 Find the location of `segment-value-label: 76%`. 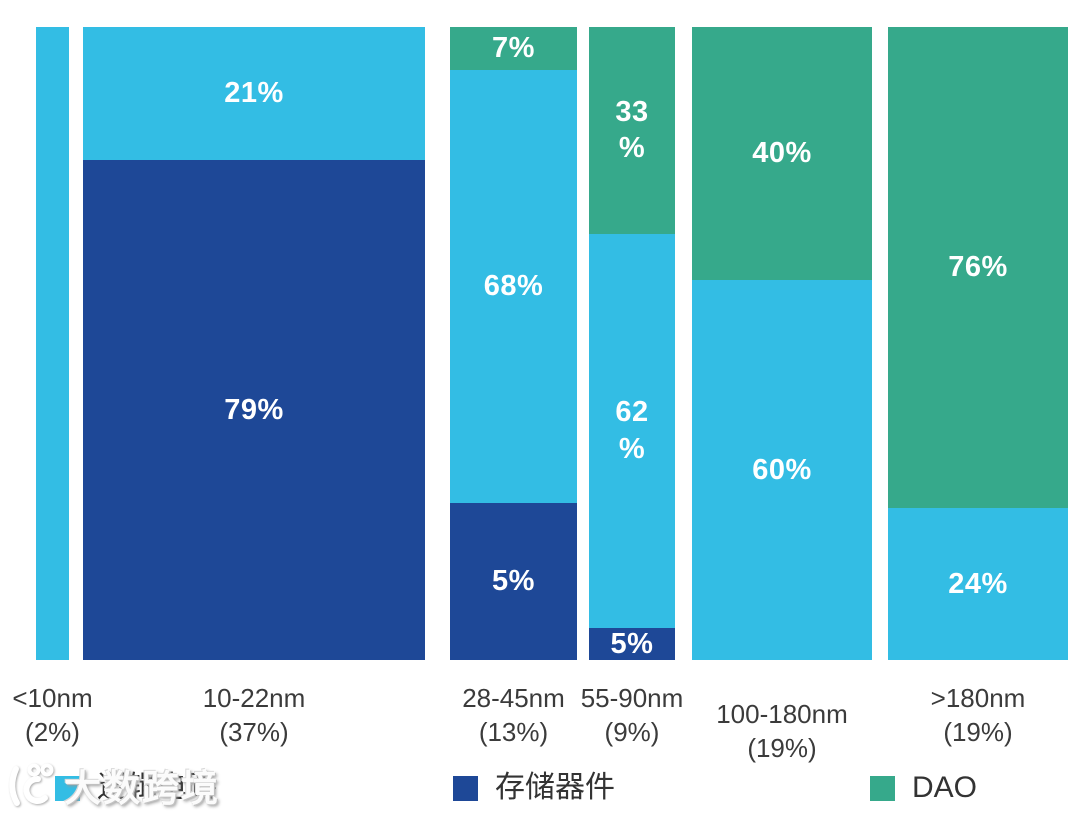

segment-value-label: 76% is located at coordinates (978, 267).